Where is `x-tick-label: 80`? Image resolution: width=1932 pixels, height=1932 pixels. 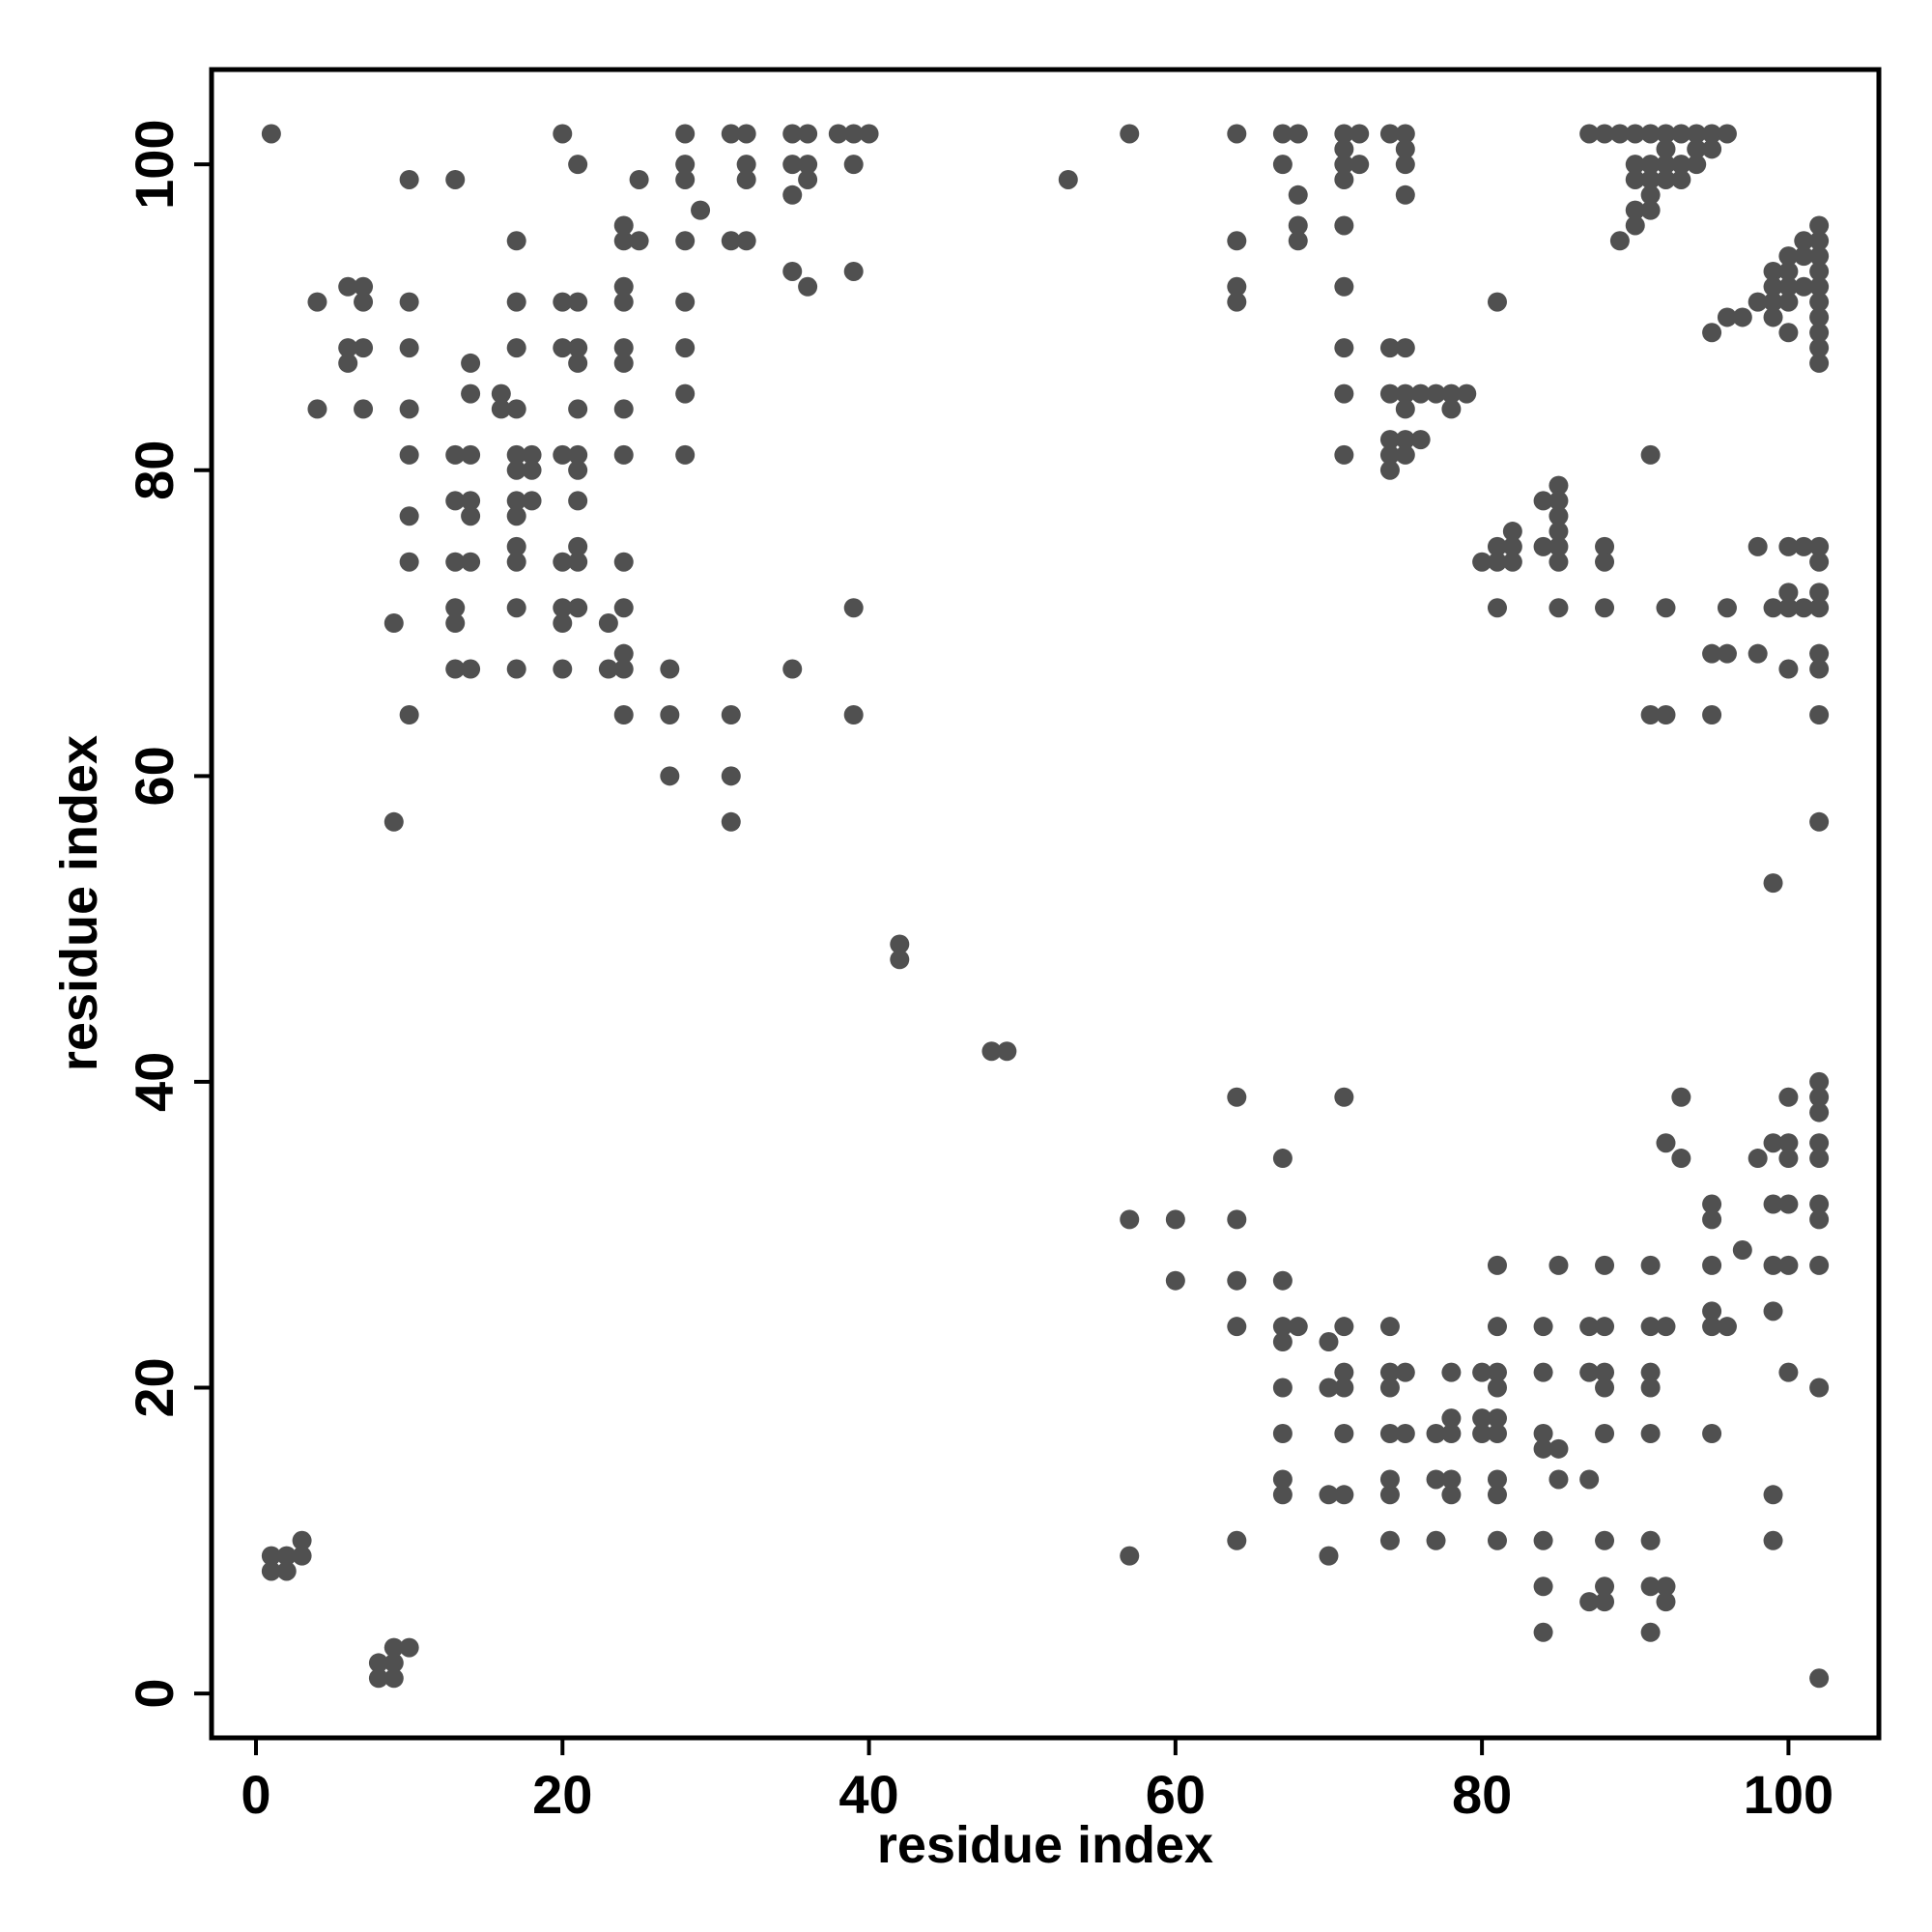
x-tick-label: 80 is located at coordinates (1482, 1794).